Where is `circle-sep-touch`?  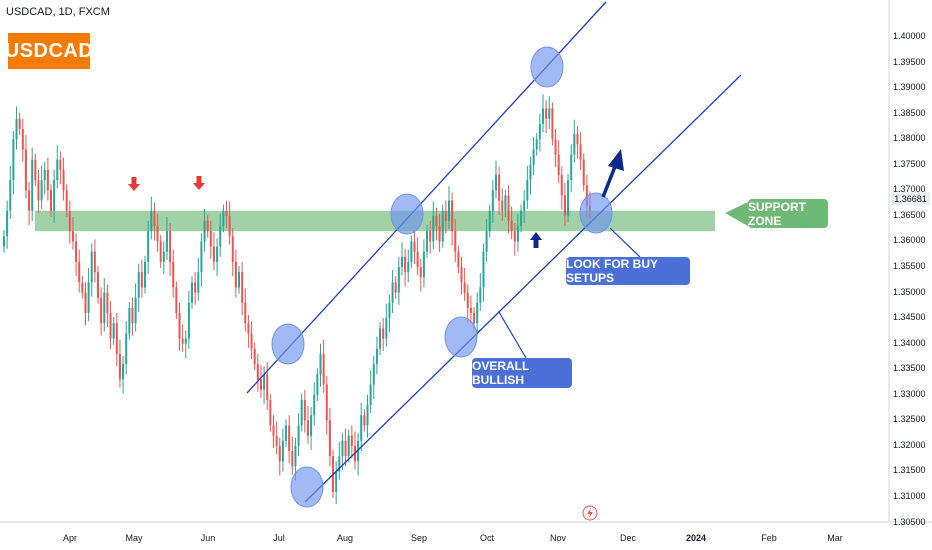 circle-sep-touch is located at coordinates (407, 214).